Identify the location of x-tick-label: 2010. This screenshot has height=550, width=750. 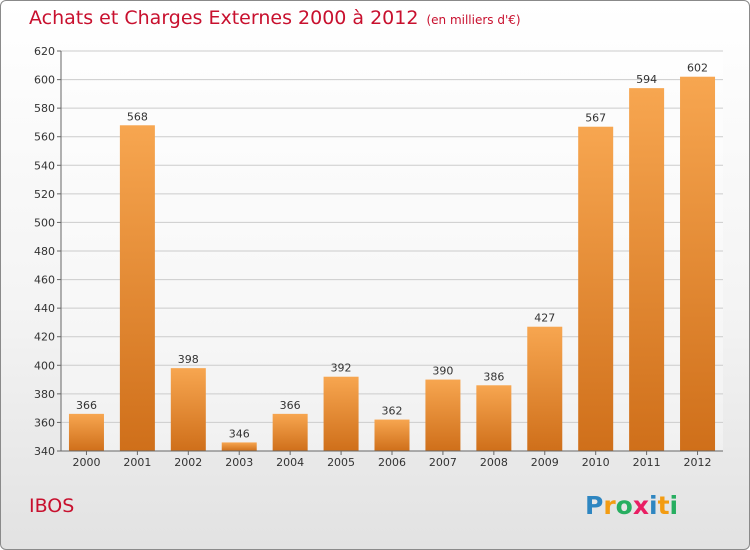
(596, 462).